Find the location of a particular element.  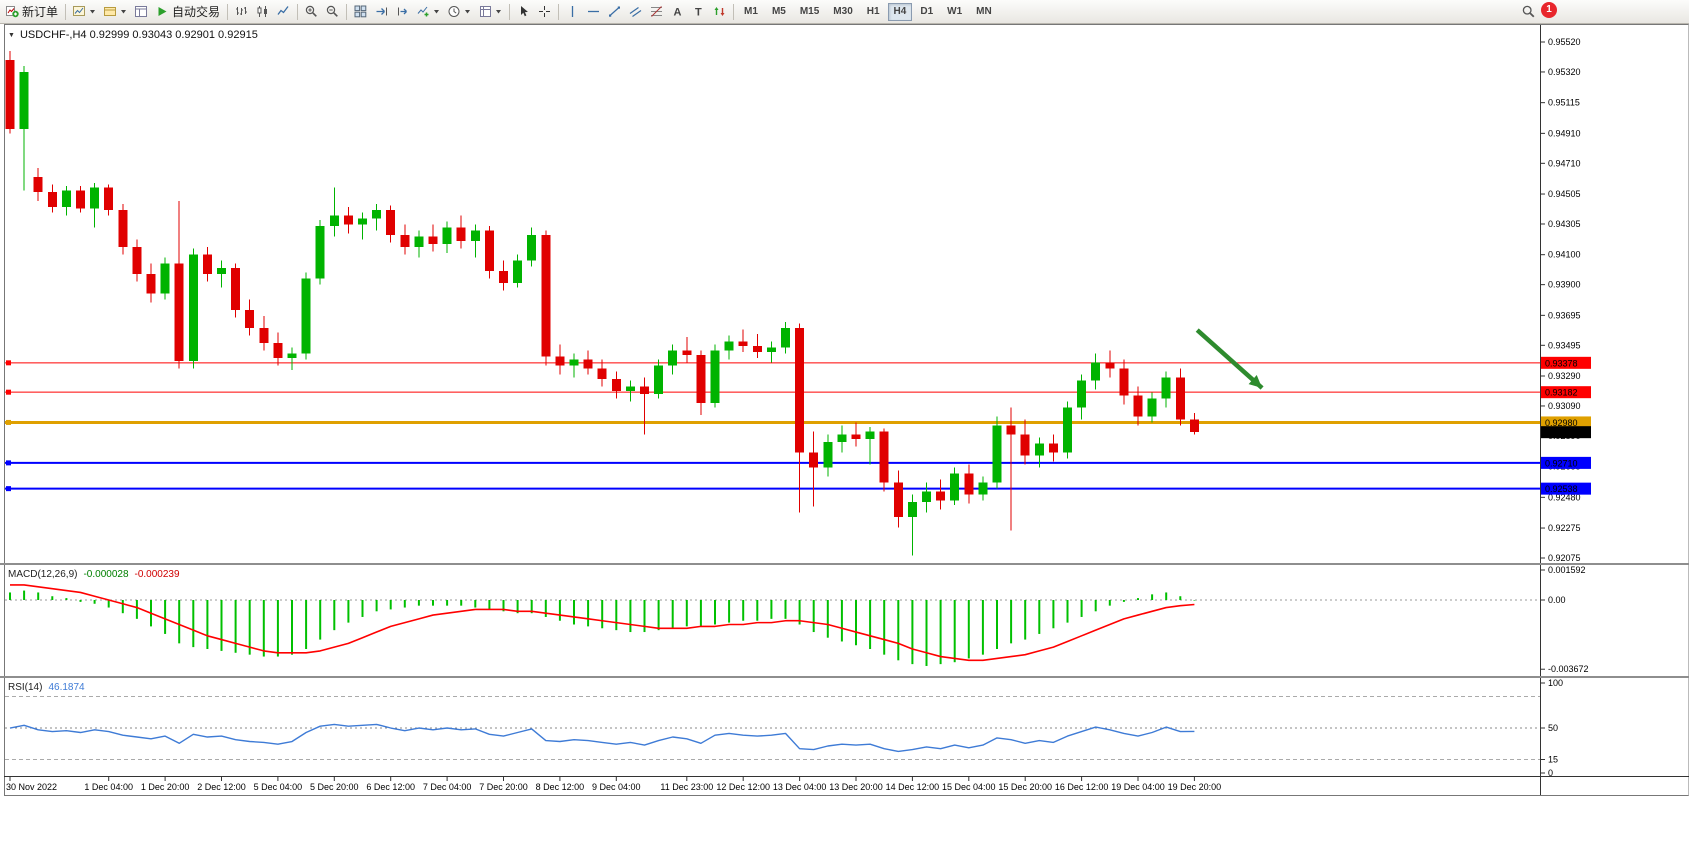

labelT-icon: T is located at coordinates (698, 13).